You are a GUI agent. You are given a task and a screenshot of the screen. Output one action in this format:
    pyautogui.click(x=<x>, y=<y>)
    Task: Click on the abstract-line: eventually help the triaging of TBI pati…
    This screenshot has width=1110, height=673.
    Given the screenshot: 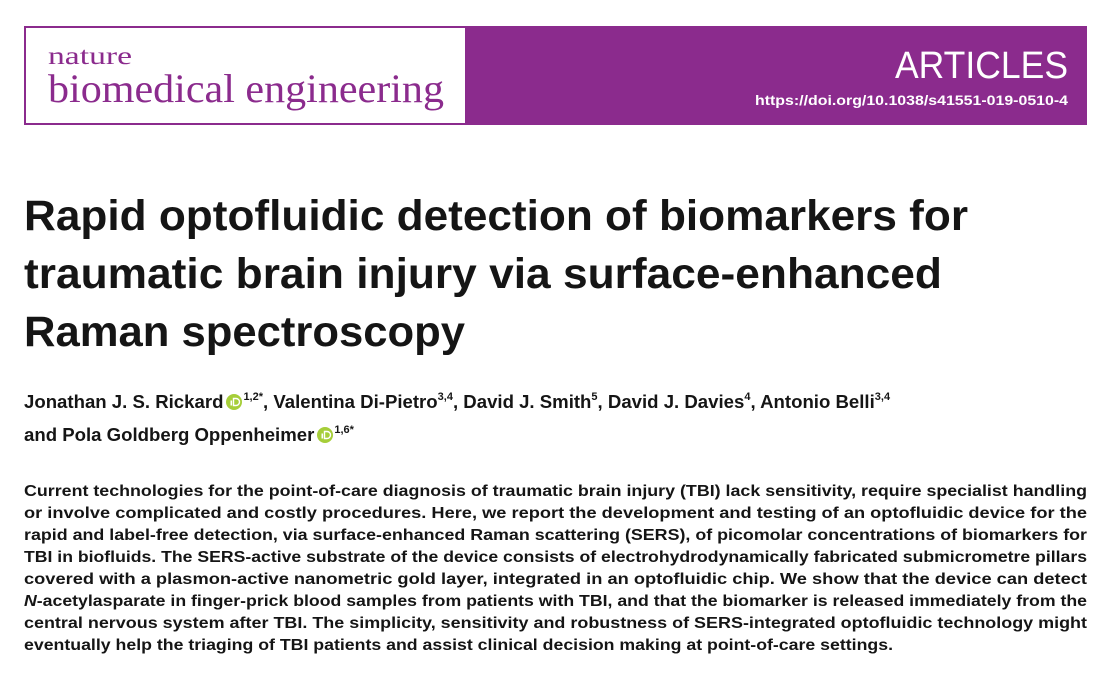 What is the action you would take?
    pyautogui.click(x=458, y=645)
    